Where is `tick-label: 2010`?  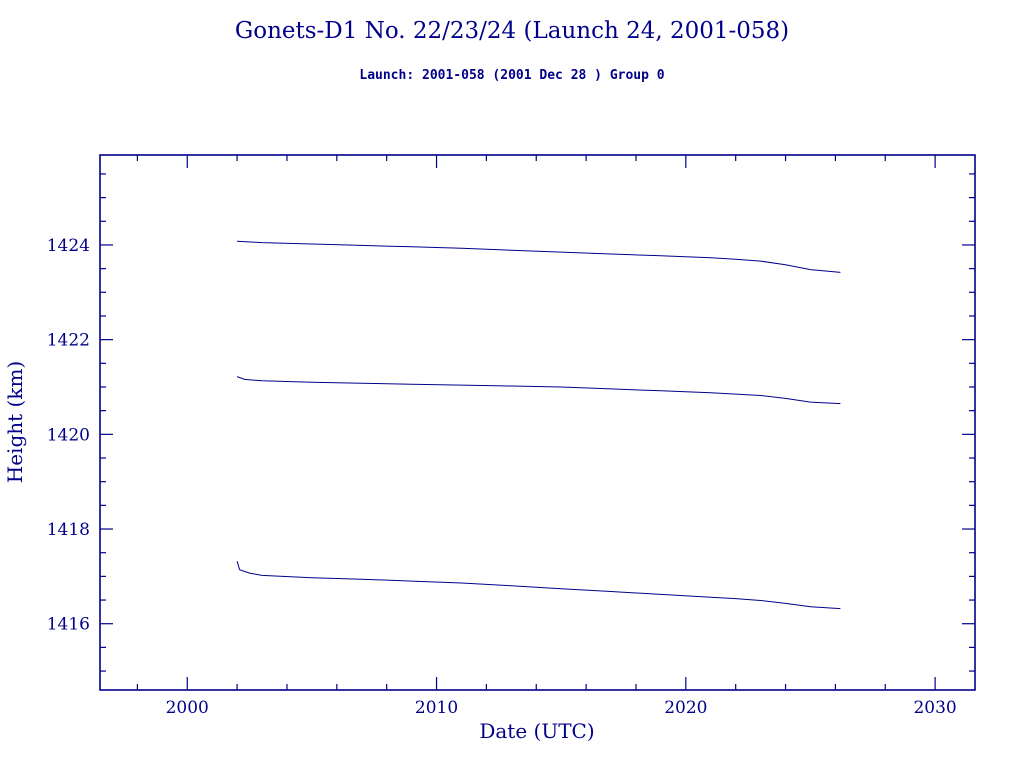
tick-label: 2010 is located at coordinates (436, 708).